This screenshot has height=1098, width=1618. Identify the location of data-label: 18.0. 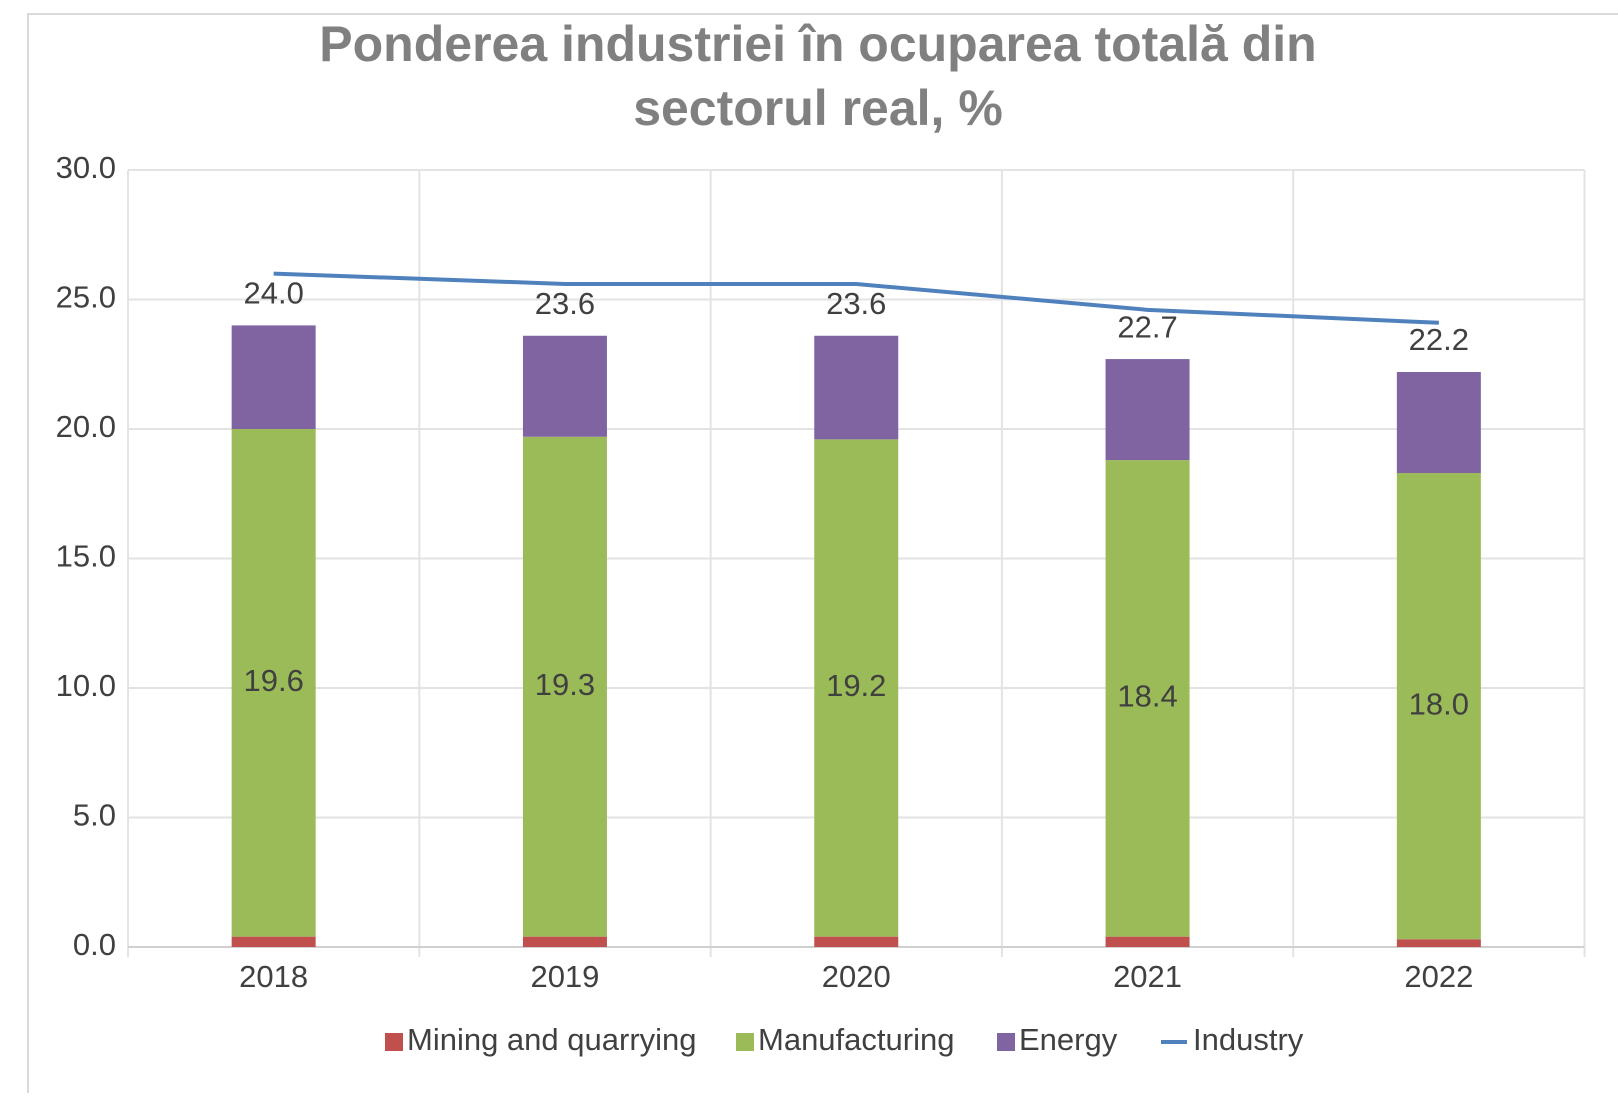
(1439, 703).